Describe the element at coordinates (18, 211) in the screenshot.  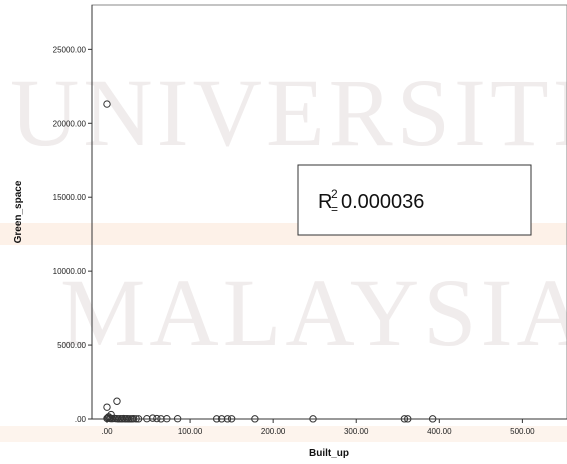
I see `y-axis-title: Green_space` at that location.